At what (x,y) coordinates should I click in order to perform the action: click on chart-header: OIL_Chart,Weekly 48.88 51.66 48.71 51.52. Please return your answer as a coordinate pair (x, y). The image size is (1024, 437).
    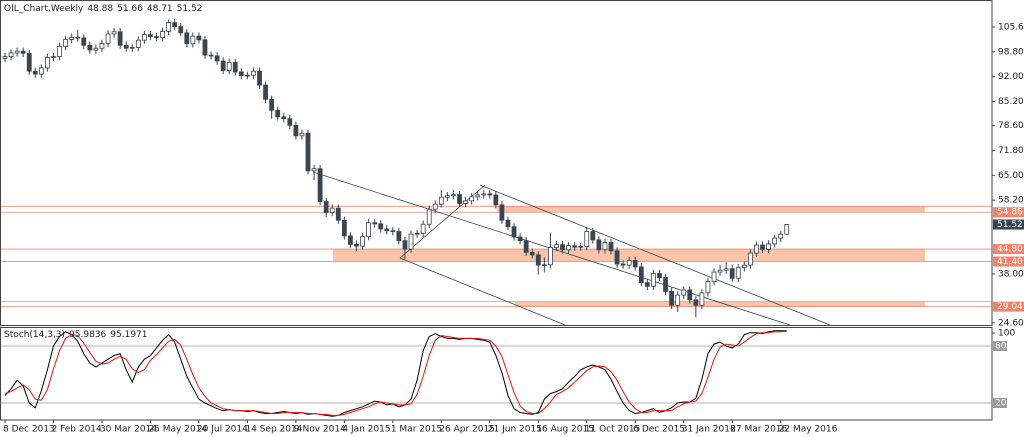
    Looking at the image, I should click on (103, 9).